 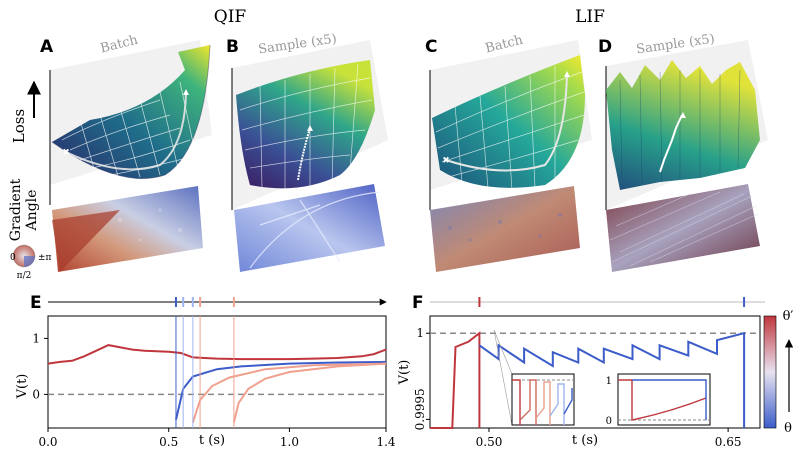 I want to click on angle-color-wheel, so click(x=24, y=256).